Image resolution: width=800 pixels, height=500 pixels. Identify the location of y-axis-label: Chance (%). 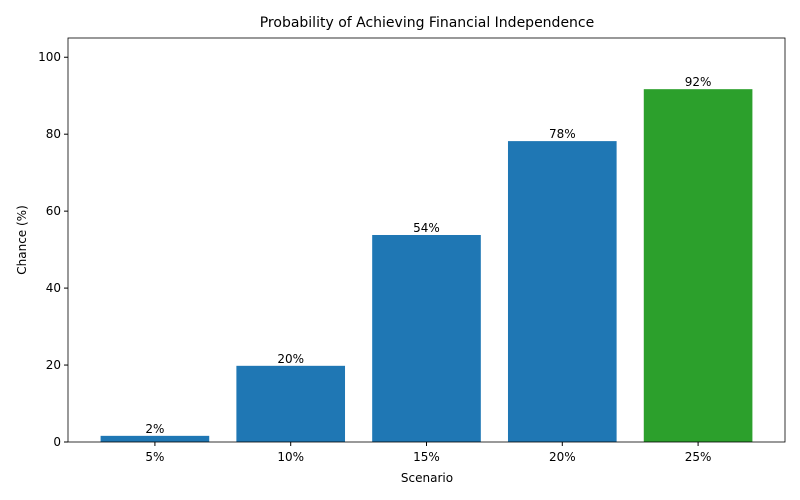
(22, 240).